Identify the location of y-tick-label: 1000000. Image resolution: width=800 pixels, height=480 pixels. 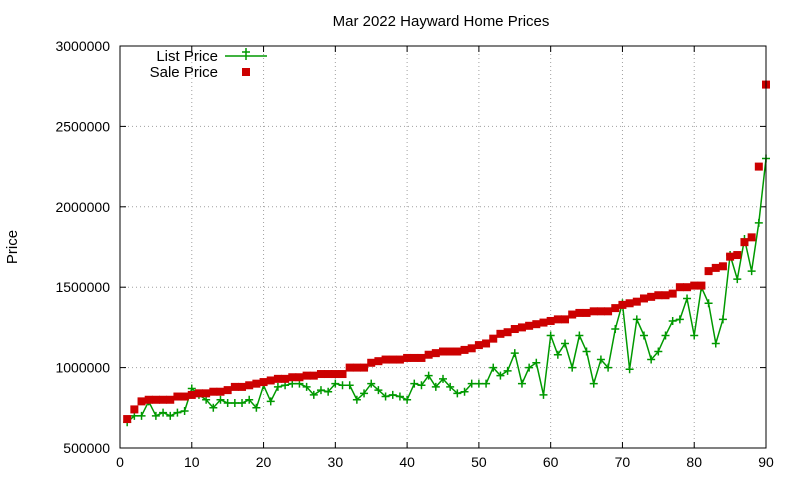
(82, 368).